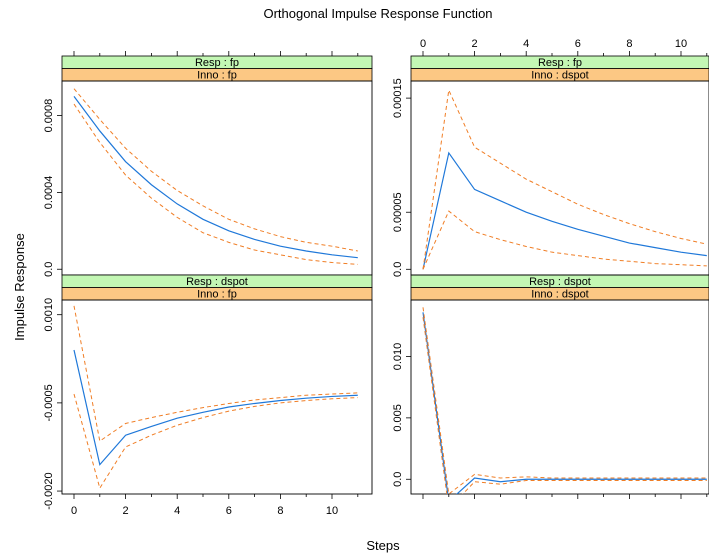  Describe the element at coordinates (49, 116) in the screenshot. I see `y-tick-label: 0.0008` at that location.